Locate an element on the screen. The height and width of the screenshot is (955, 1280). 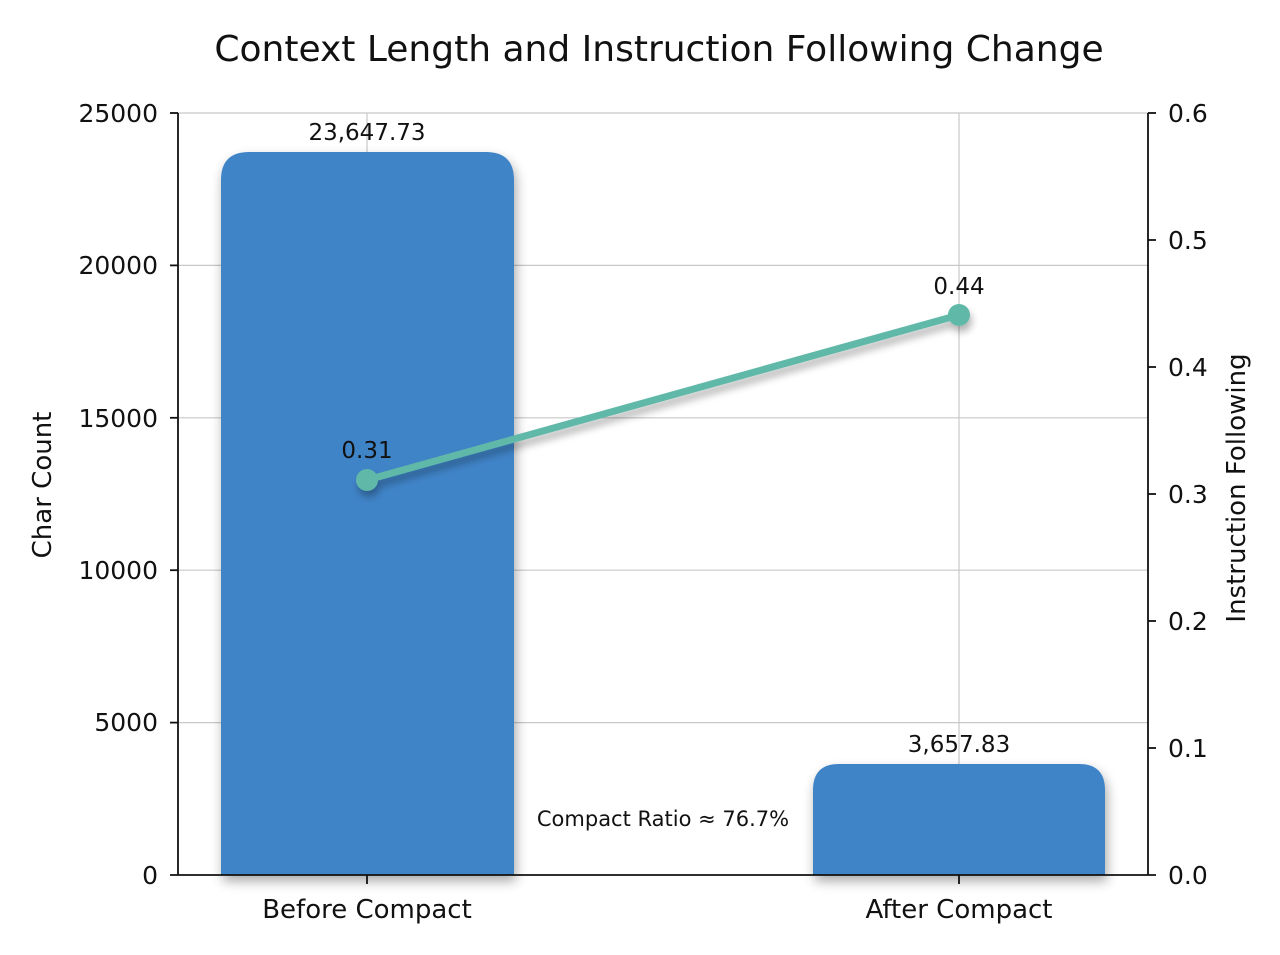
ytick-right-0.3: 0.3 is located at coordinates (1188, 494).